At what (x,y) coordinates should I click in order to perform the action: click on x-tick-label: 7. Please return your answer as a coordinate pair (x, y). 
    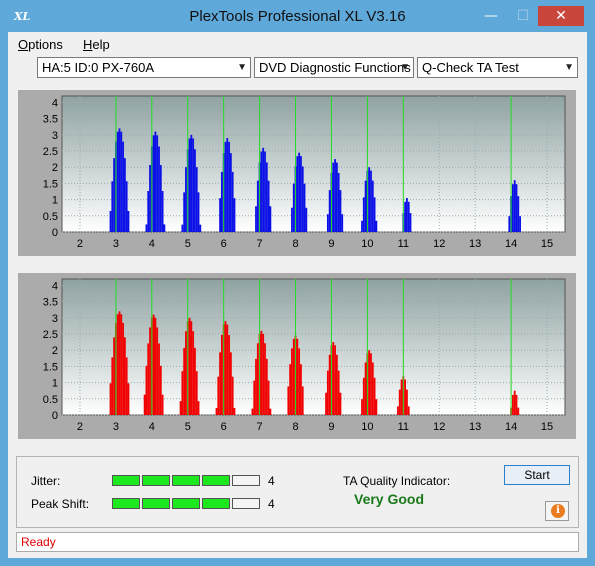
    Looking at the image, I should click on (260, 244).